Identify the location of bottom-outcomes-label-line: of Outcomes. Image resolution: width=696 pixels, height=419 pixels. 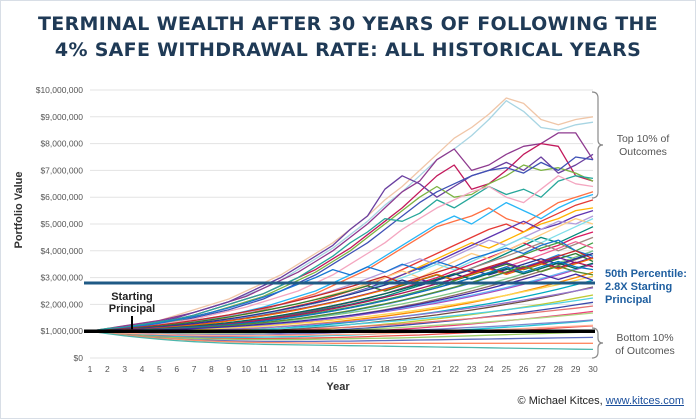
(645, 351).